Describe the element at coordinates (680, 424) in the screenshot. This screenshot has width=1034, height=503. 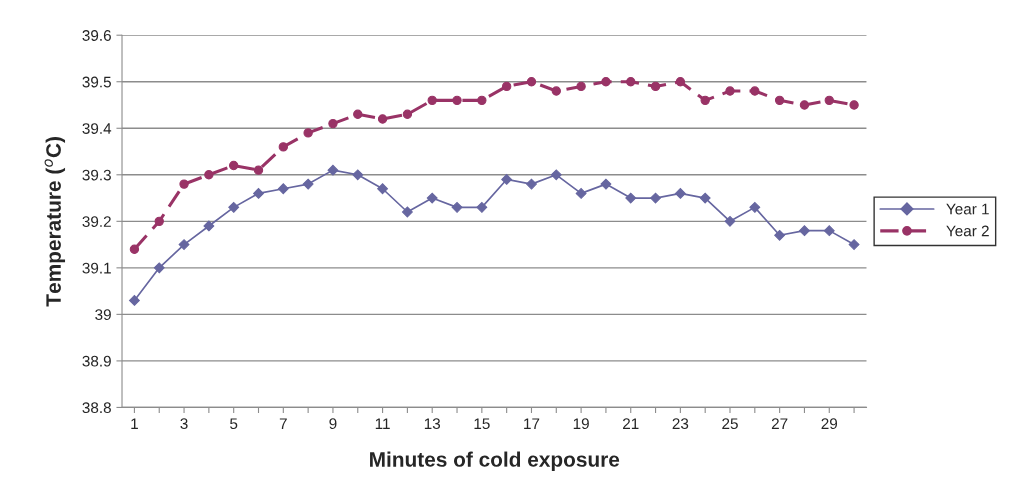
I see `x-tick-label: 23` at that location.